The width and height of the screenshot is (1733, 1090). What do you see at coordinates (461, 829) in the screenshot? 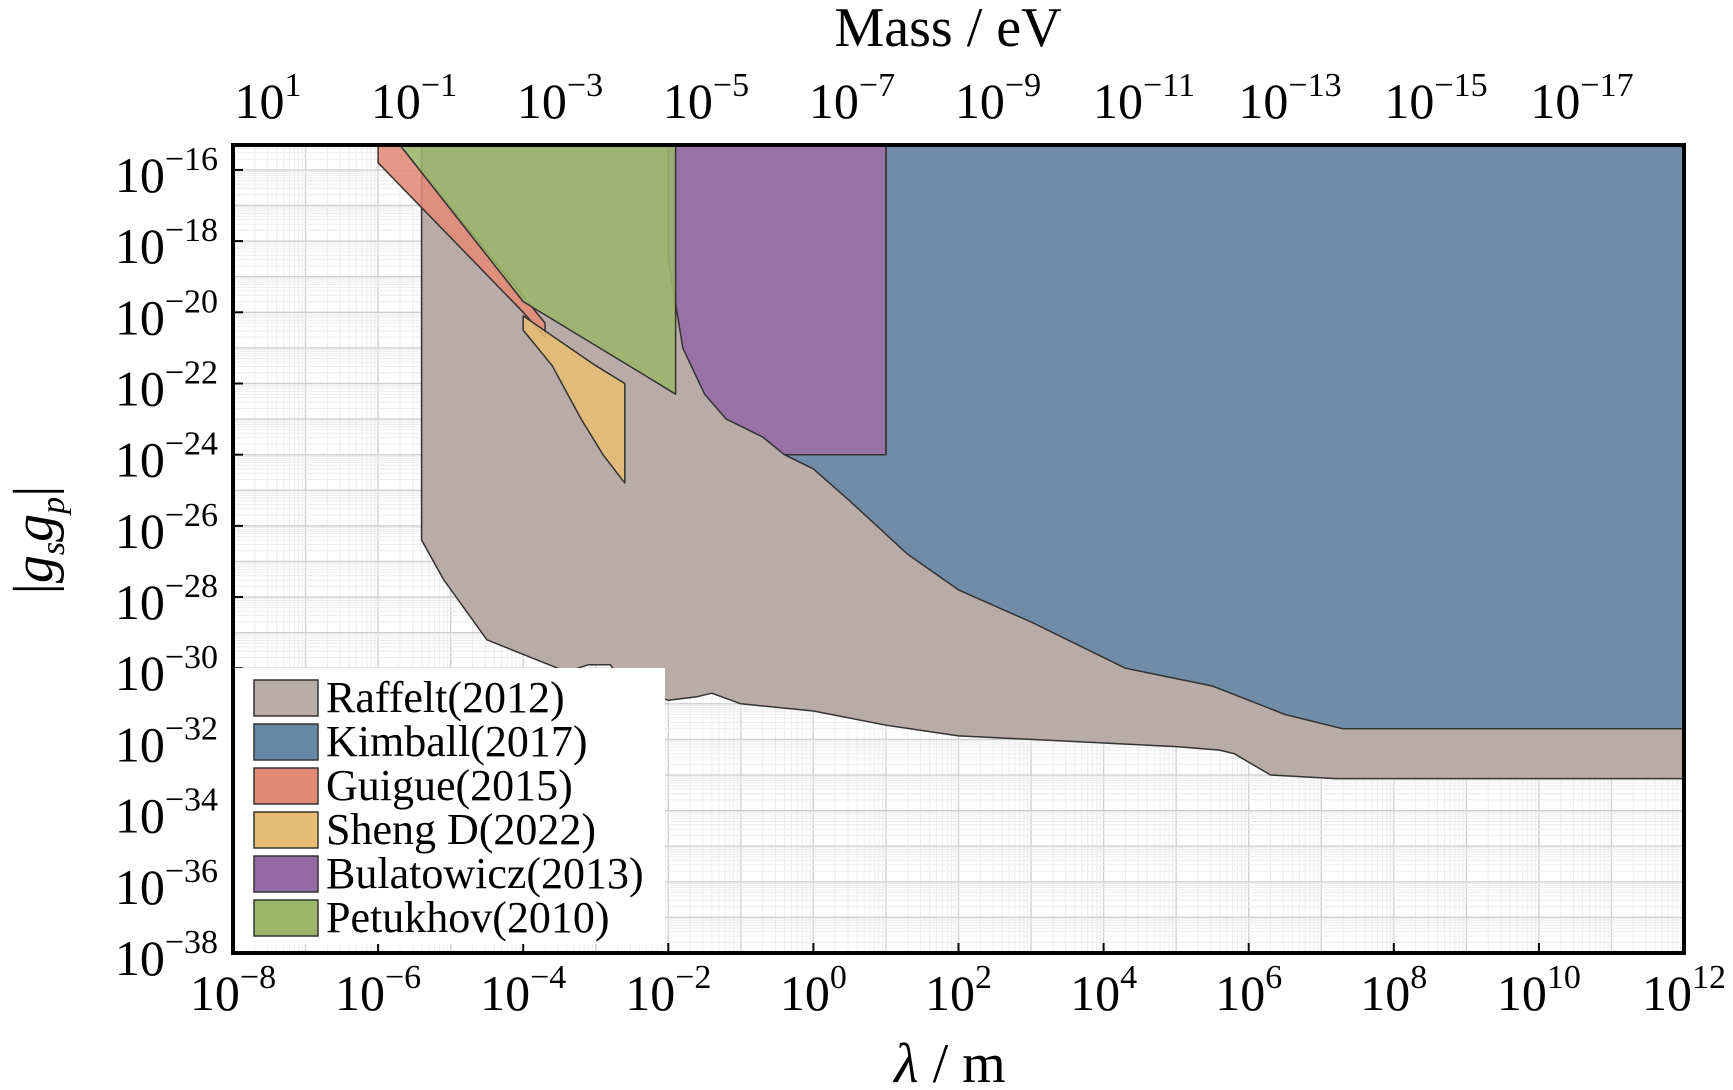
I see `legend-label: Sheng D(2022)` at bounding box center [461, 829].